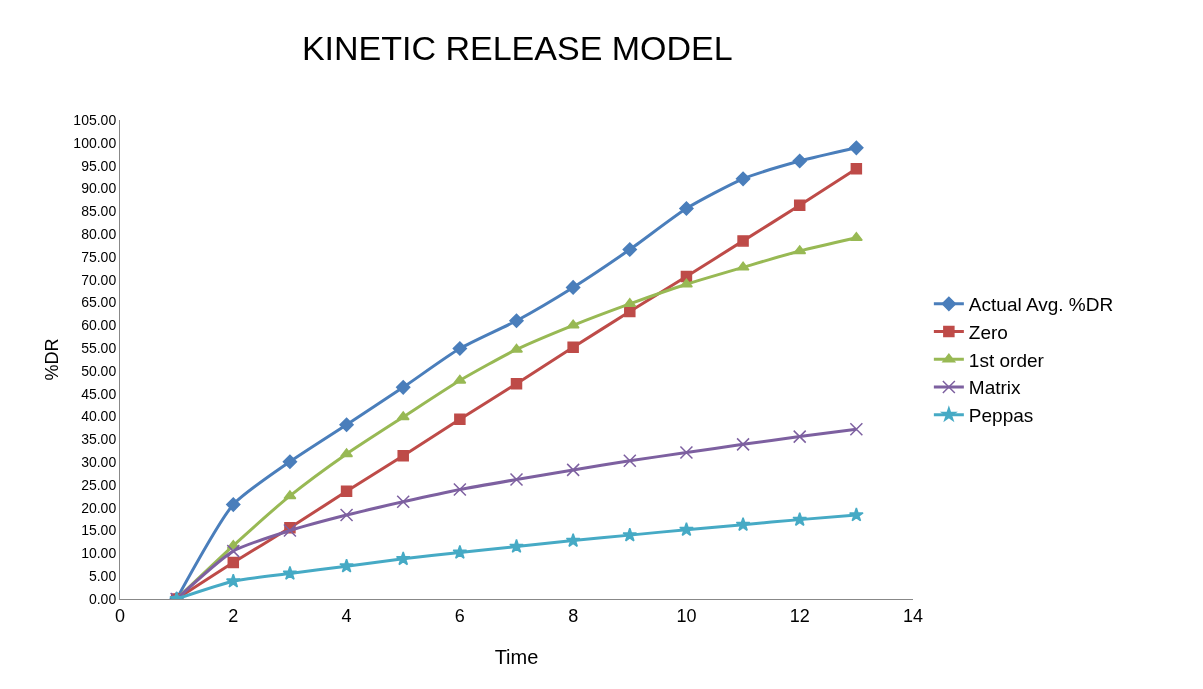 The image size is (1203, 689). Describe the element at coordinates (995, 388) in the screenshot. I see `legend-label: Matrix` at that location.